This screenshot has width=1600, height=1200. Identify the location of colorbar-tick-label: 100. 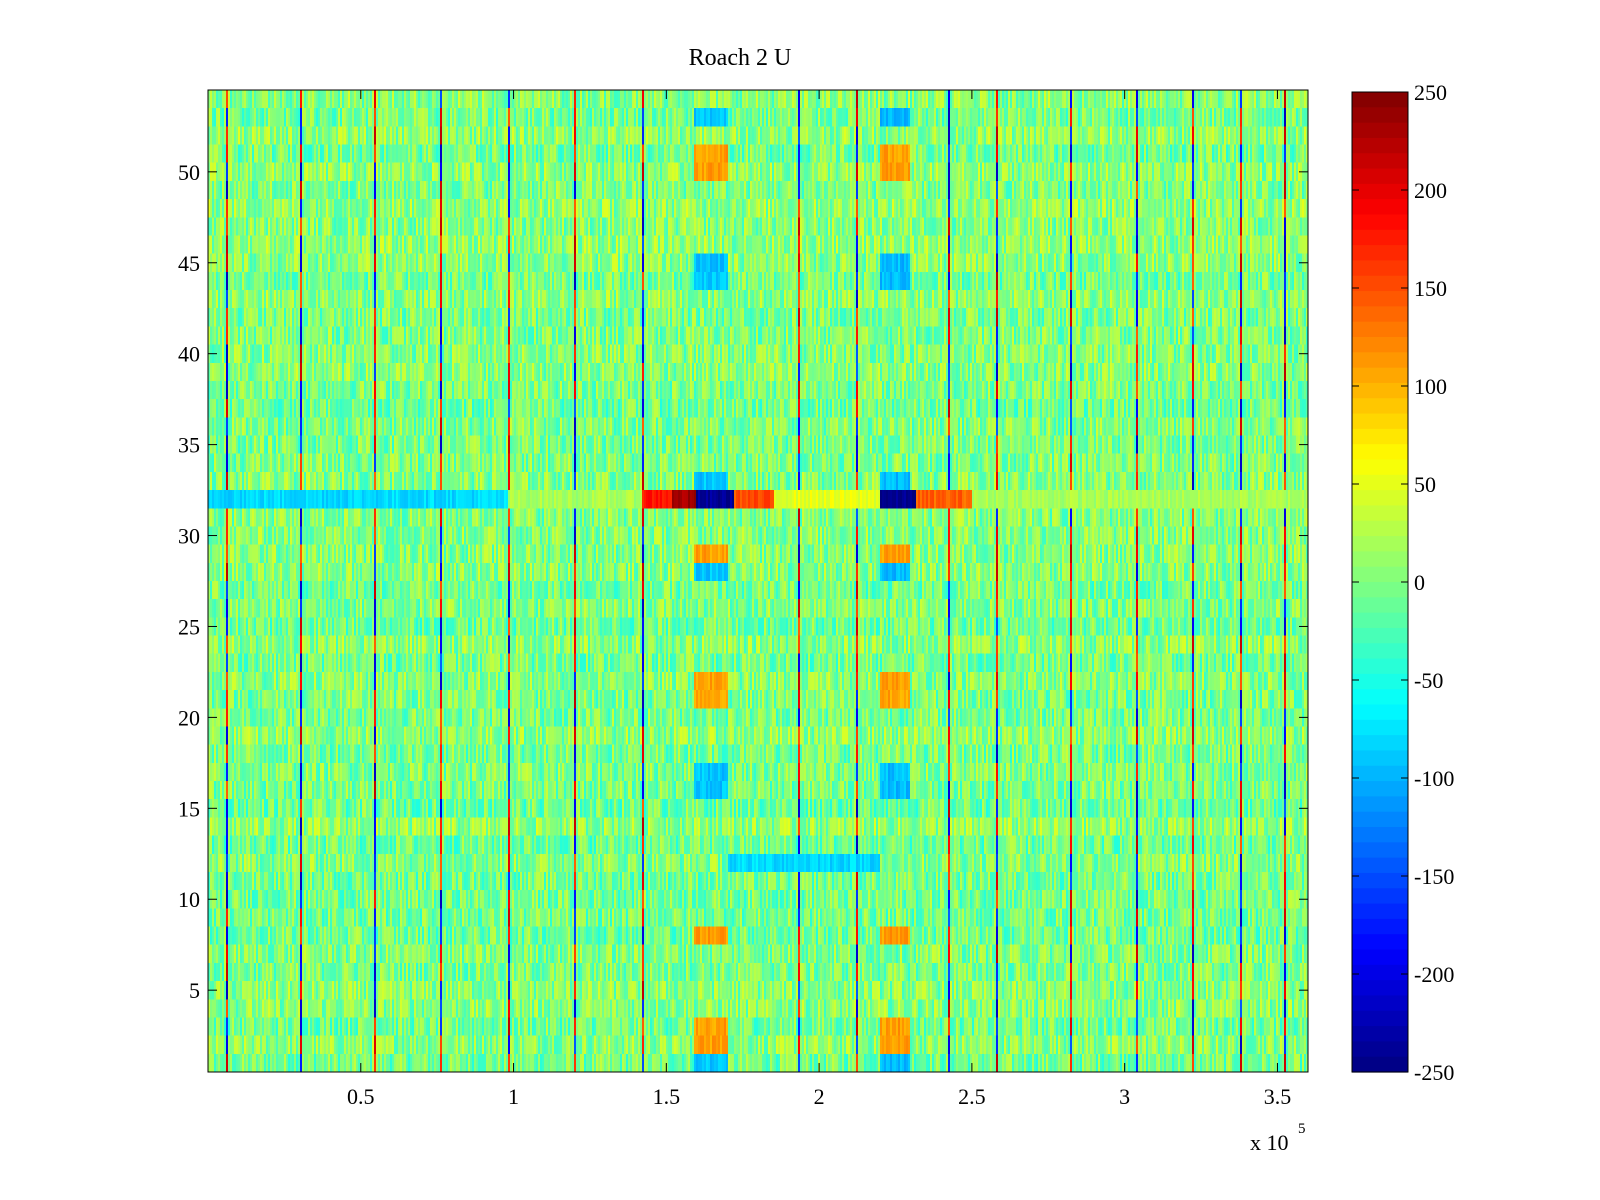
(1430, 386).